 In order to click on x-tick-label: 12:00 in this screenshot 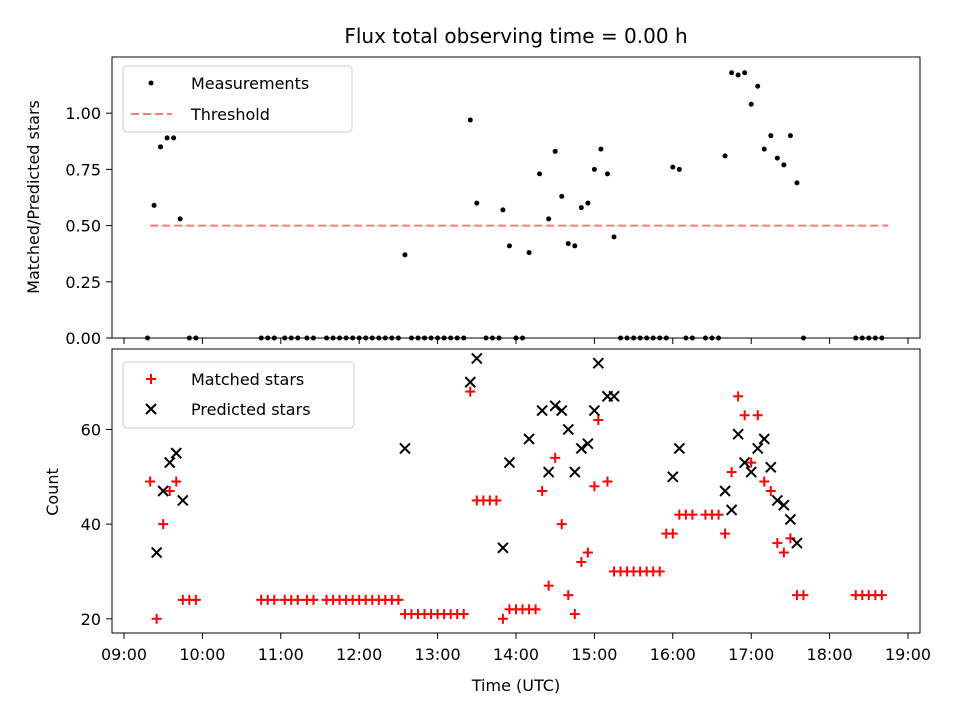, I will do `click(359, 654)`.